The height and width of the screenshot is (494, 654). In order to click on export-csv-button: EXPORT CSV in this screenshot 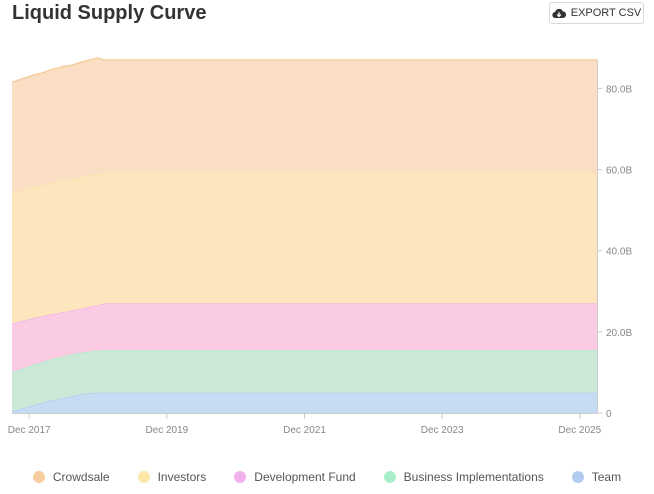, I will do `click(596, 13)`.